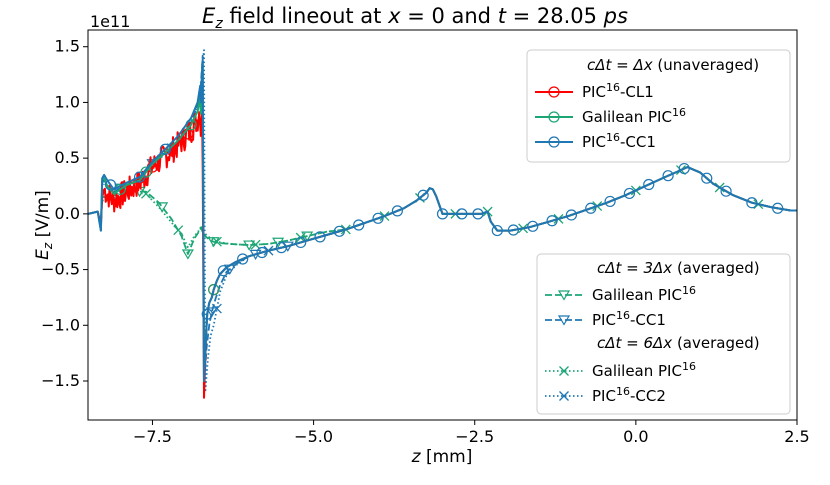  Describe the element at coordinates (678, 343) in the screenshot. I see `legend-bottom-heading-6dx: cΔt = 6Δx (averaged)` at that location.